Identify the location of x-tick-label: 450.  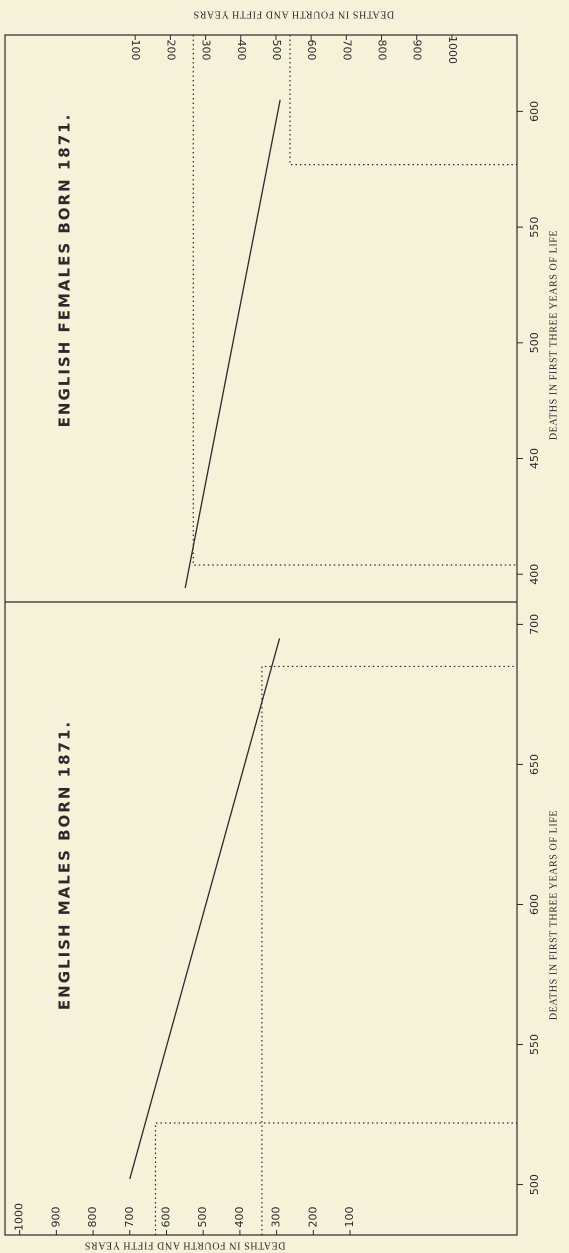
(534, 458).